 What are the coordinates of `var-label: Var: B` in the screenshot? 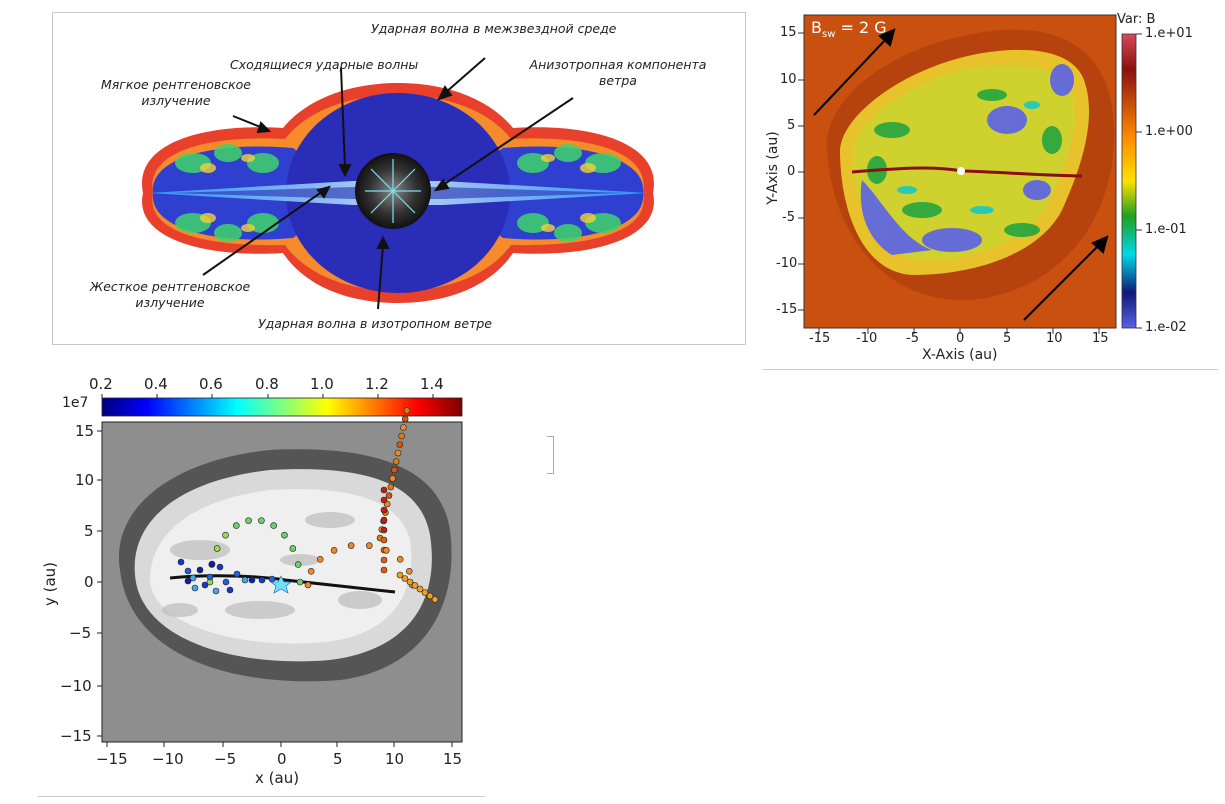 It's located at (1136, 19).